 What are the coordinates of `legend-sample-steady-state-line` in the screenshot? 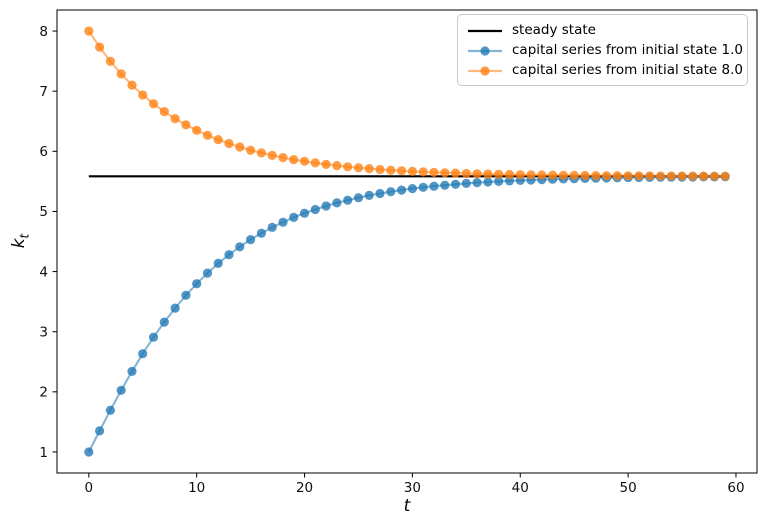 It's located at (485, 30).